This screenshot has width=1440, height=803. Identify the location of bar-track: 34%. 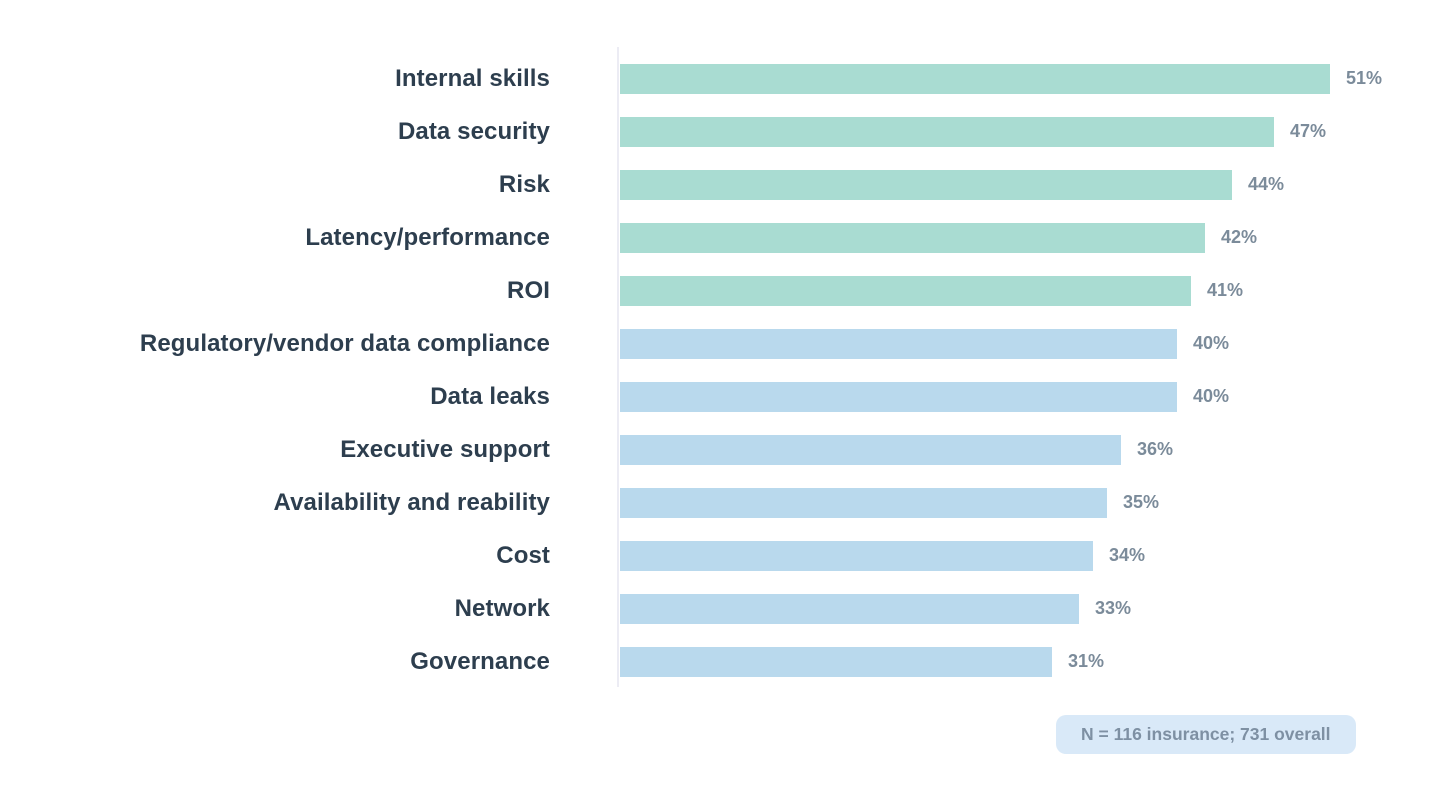
(1012, 555).